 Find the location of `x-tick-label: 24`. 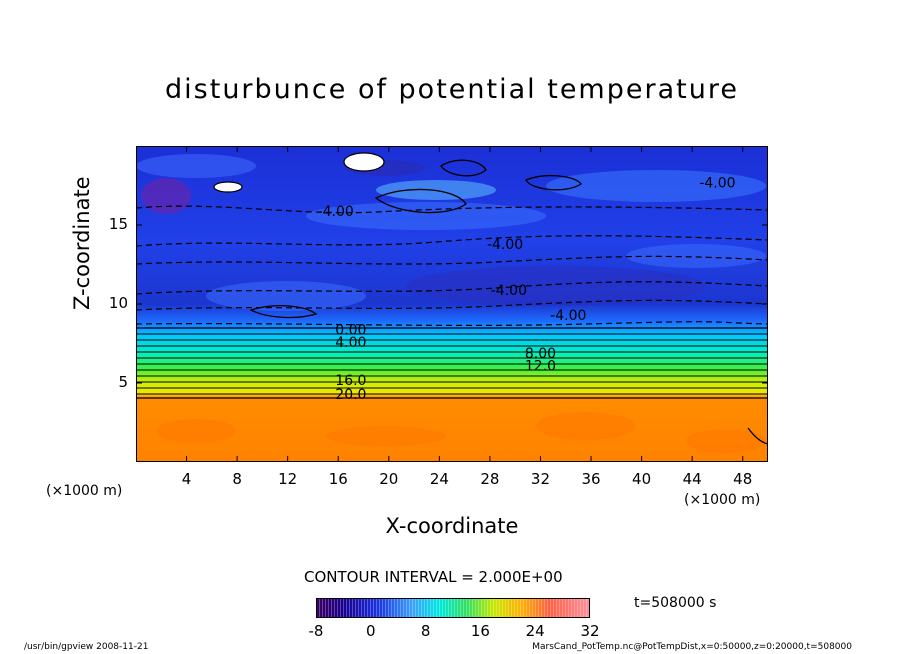

x-tick-label: 24 is located at coordinates (439, 479).